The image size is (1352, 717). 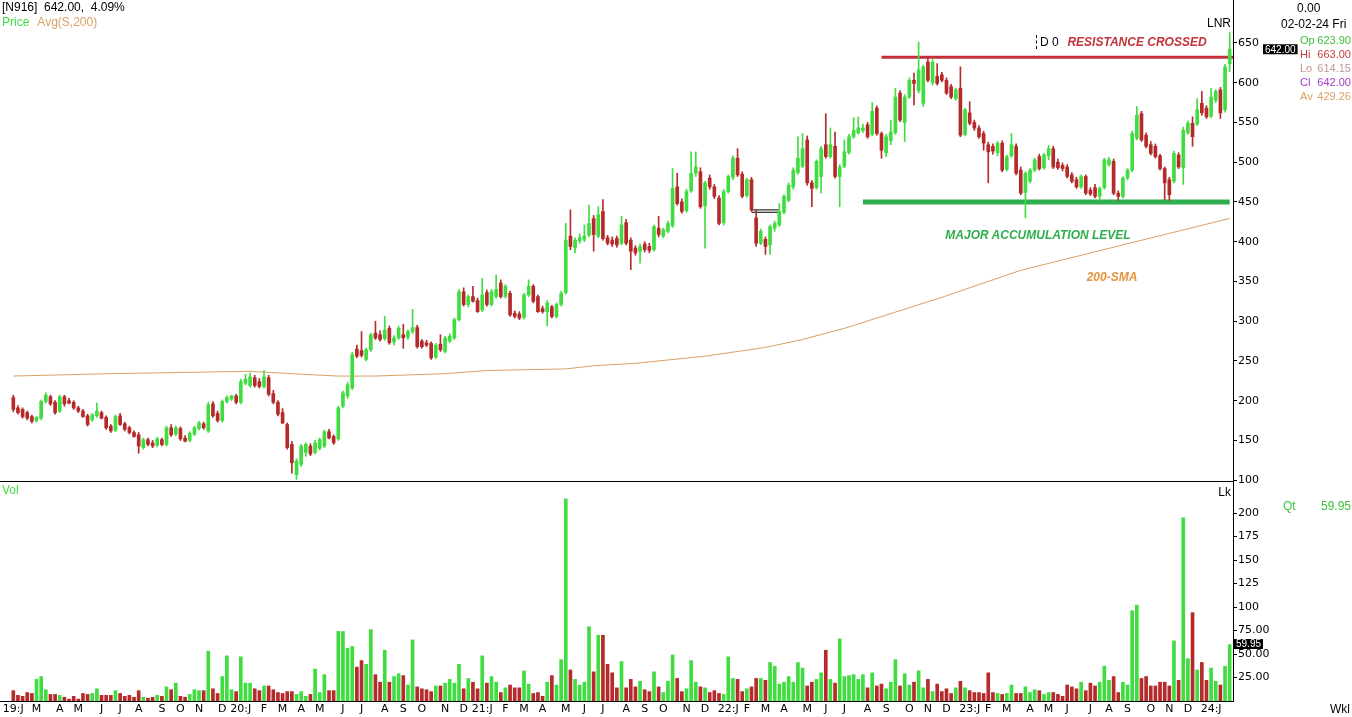 I want to click on text: Lo, so click(x=1306, y=68).